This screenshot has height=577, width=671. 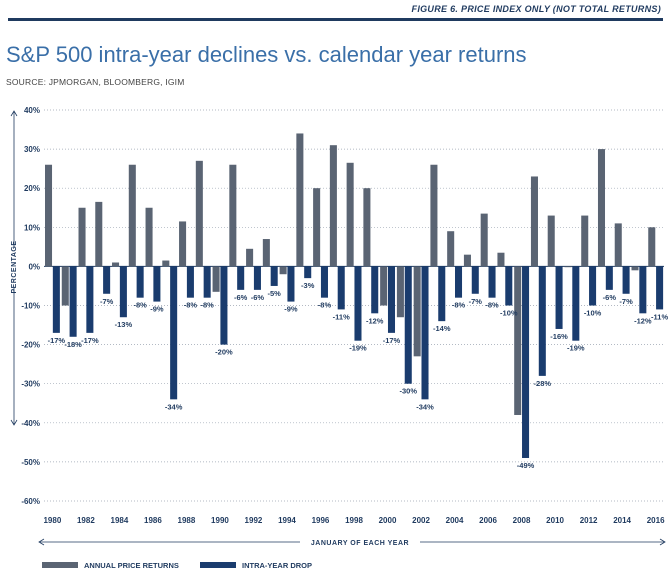 I want to click on x-tick-label: 2000, so click(x=388, y=520).